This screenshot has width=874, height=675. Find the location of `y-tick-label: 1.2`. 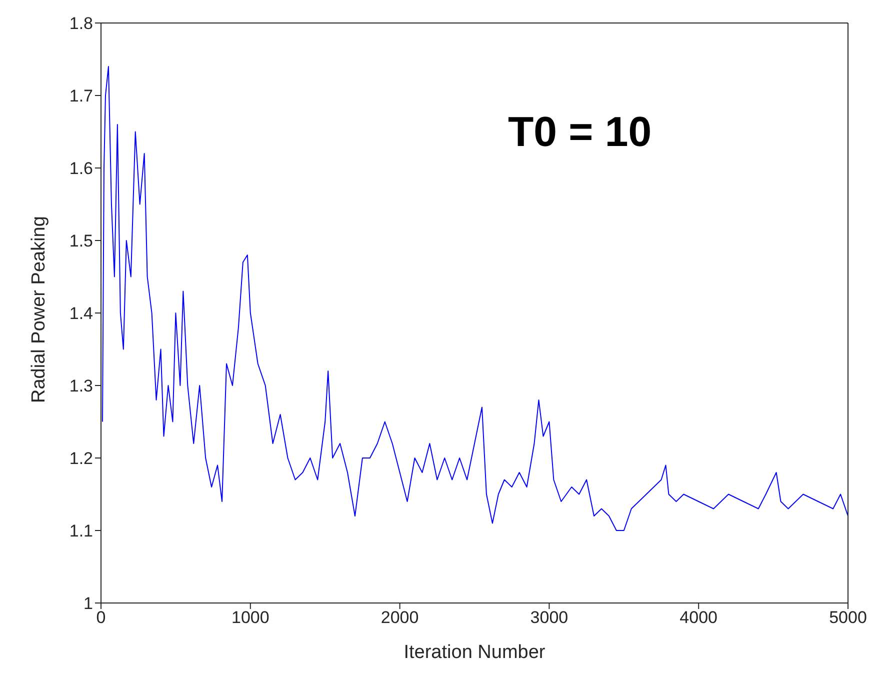

y-tick-label: 1.2 is located at coordinates (81, 458).